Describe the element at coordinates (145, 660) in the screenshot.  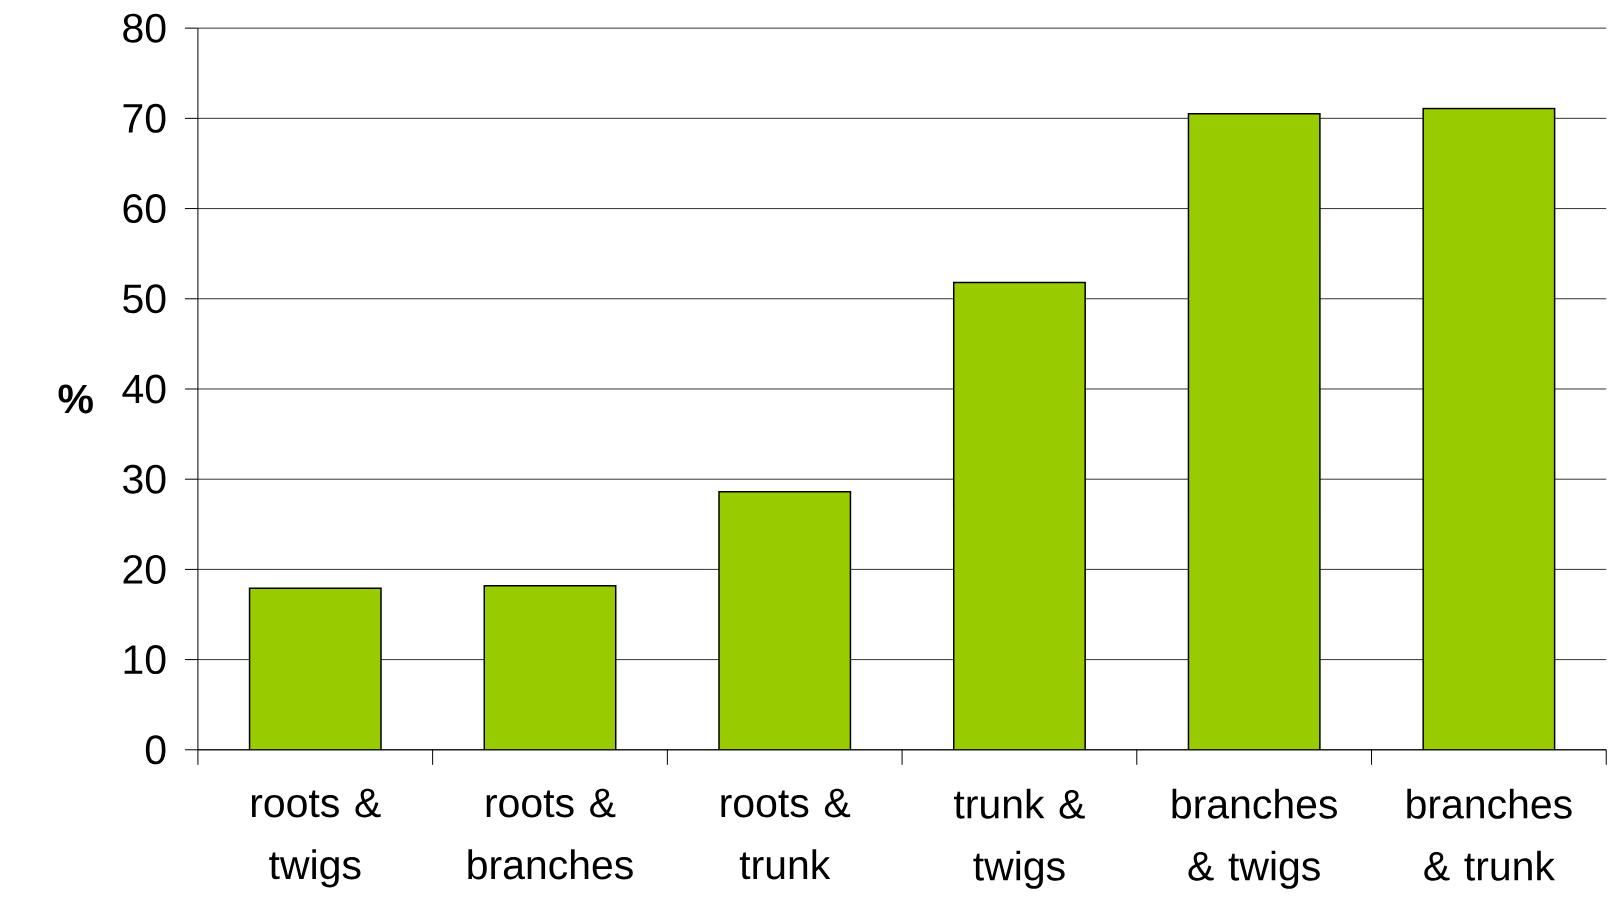
I see `y-tick-label: 10` at that location.